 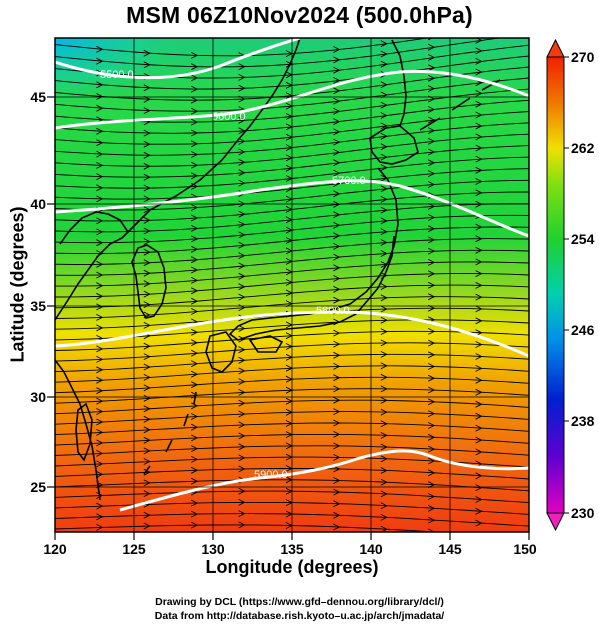 I want to click on shikoku-coastline, so click(x=266, y=344).